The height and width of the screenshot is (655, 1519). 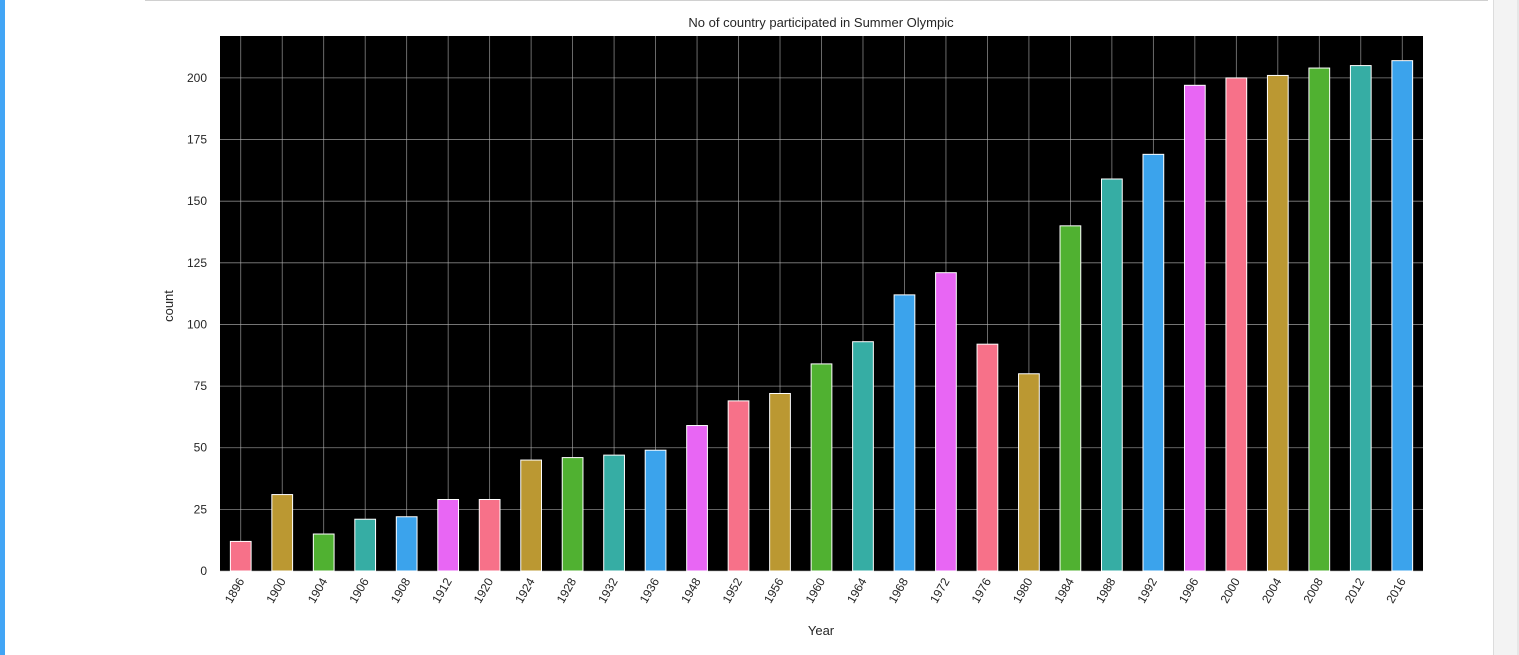 I want to click on y-tick-label: 50, so click(x=201, y=448).